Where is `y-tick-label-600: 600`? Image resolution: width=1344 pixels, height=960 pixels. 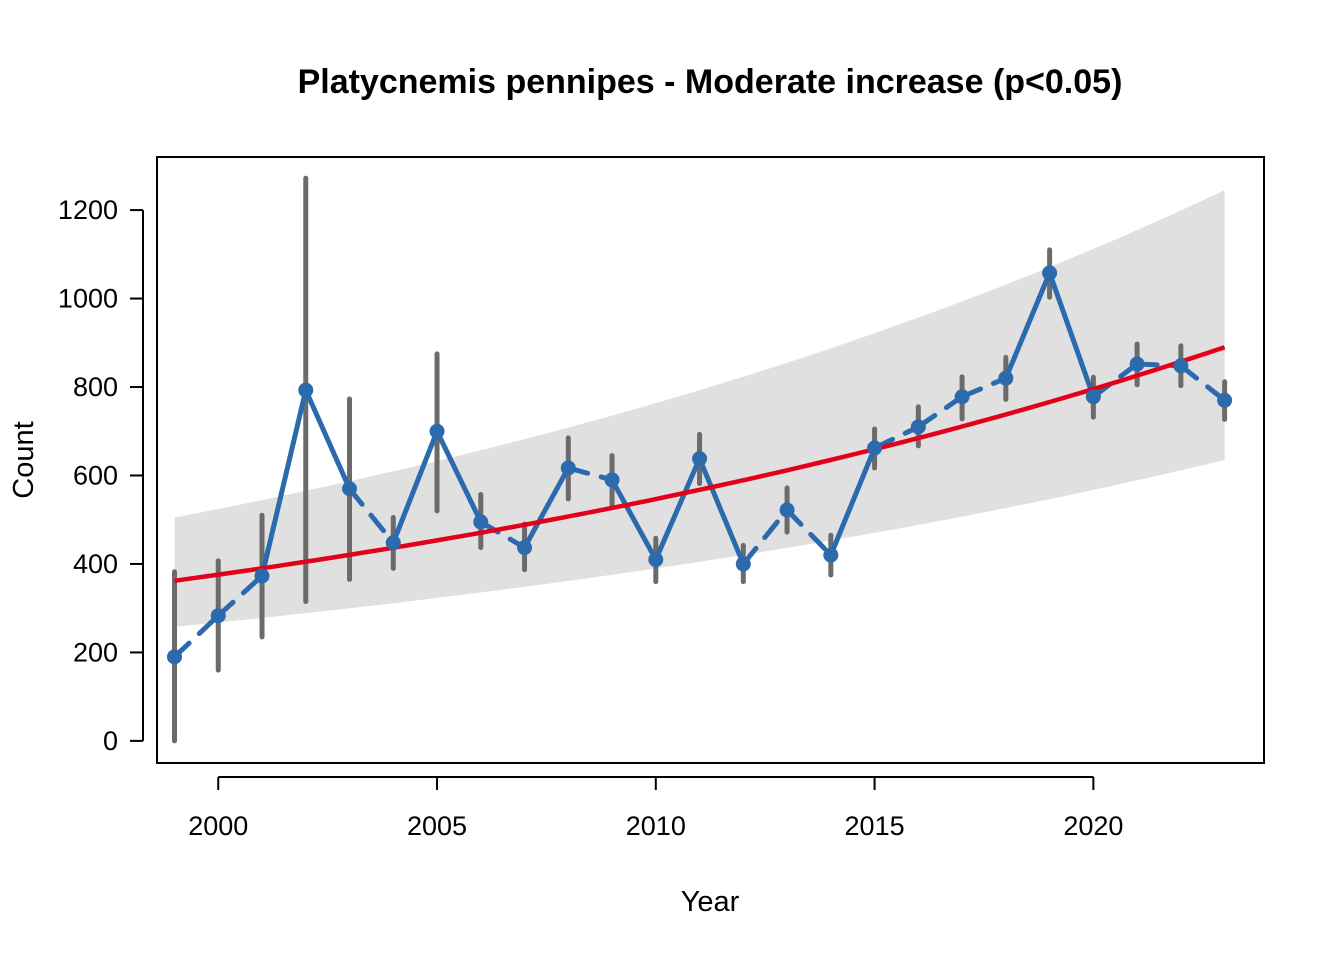
y-tick-label-600: 600 is located at coordinates (95, 475).